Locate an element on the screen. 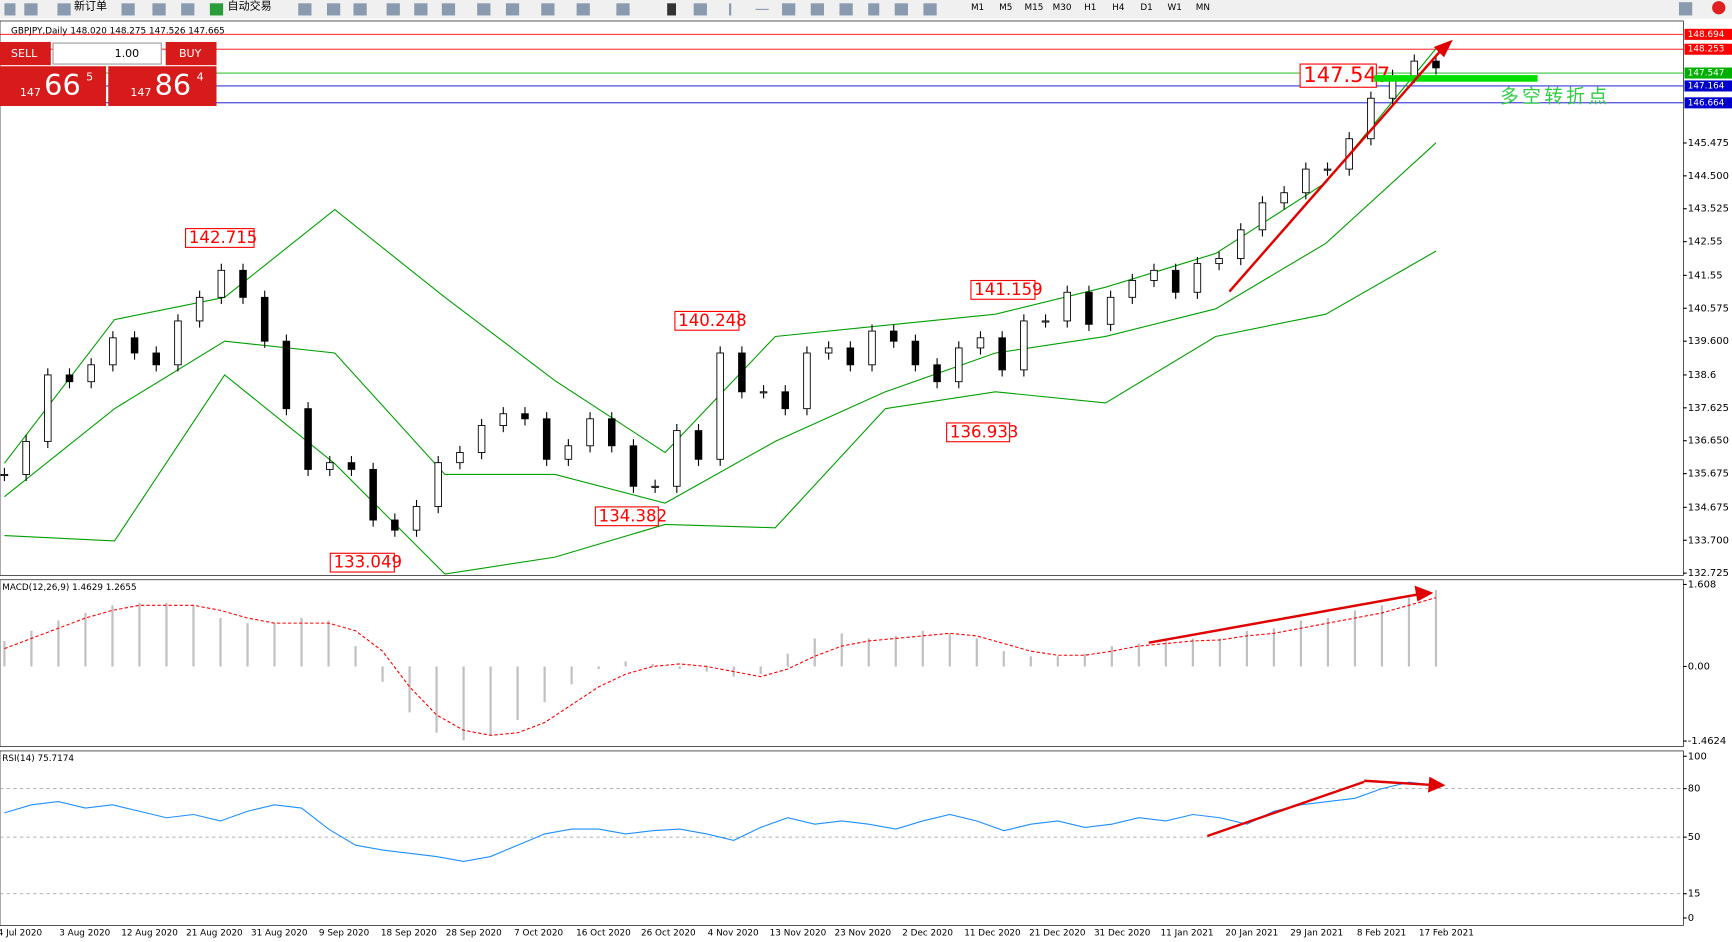  sell-button is located at coordinates (25, 53).